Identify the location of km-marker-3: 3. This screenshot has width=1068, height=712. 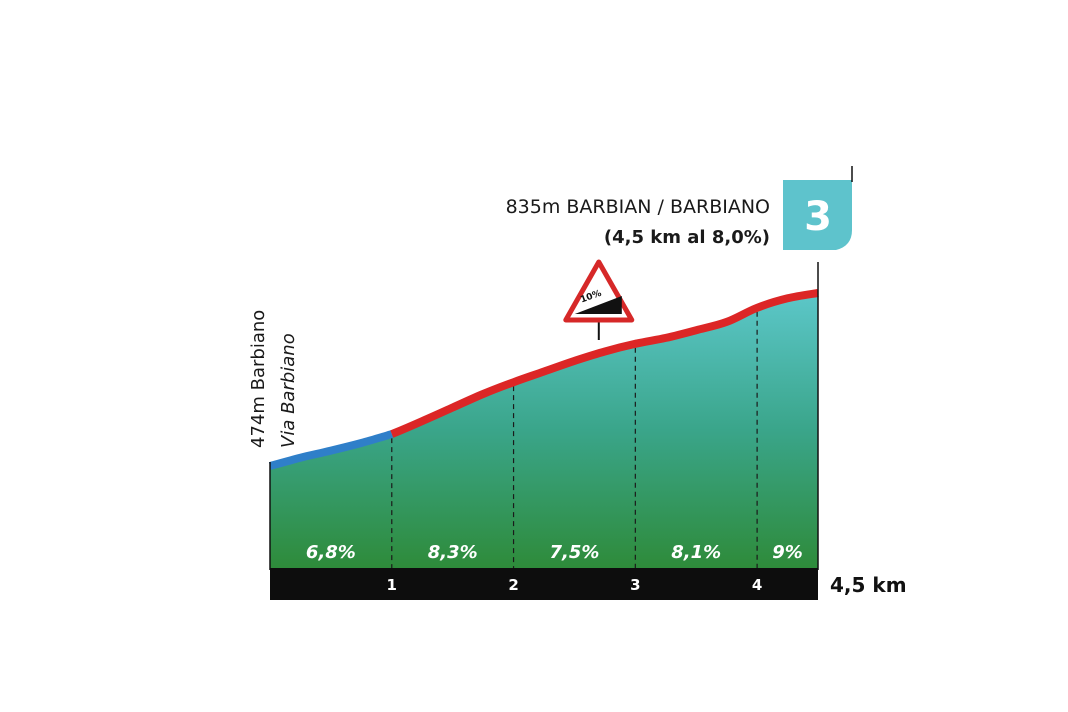
(635, 585).